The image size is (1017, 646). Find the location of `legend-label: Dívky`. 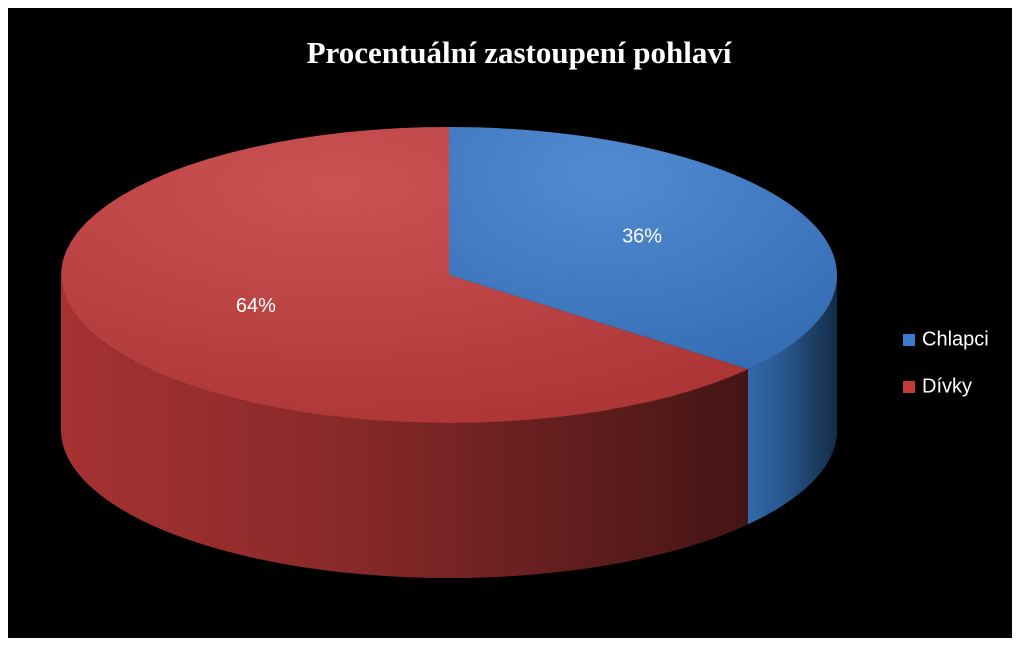

legend-label: Dívky is located at coordinates (947, 386).